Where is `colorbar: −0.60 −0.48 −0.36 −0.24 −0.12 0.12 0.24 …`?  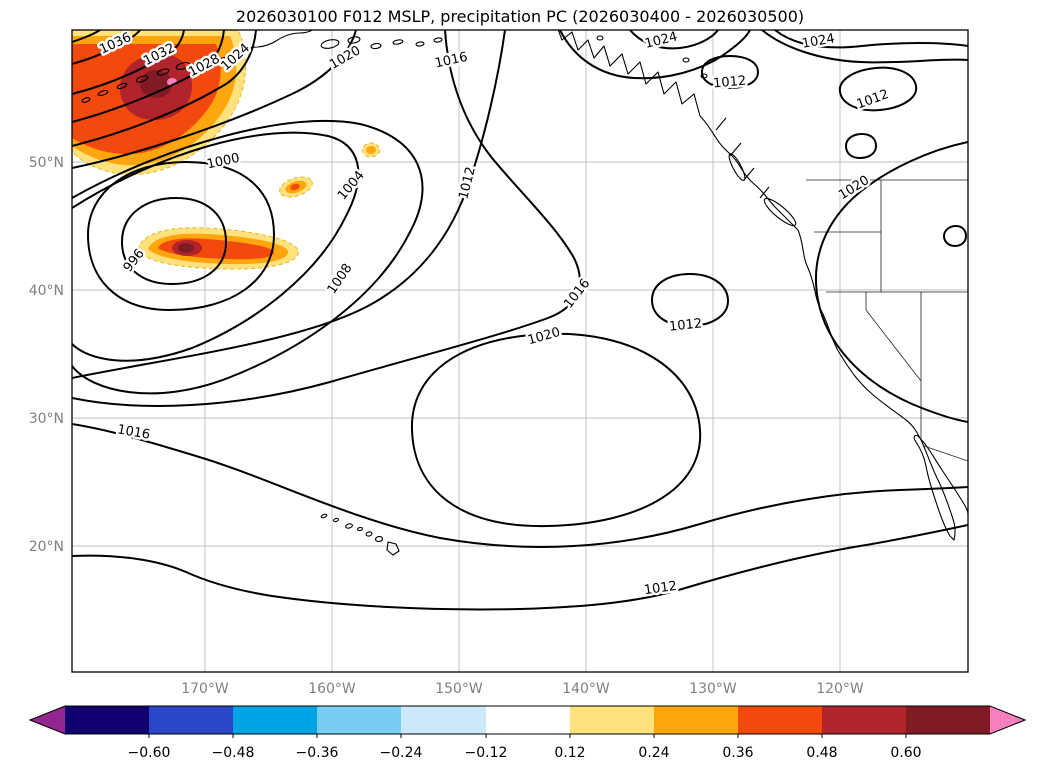 colorbar: −0.60 −0.48 −0.36 −0.24 −0.12 0.12 0.24 … is located at coordinates (527, 733).